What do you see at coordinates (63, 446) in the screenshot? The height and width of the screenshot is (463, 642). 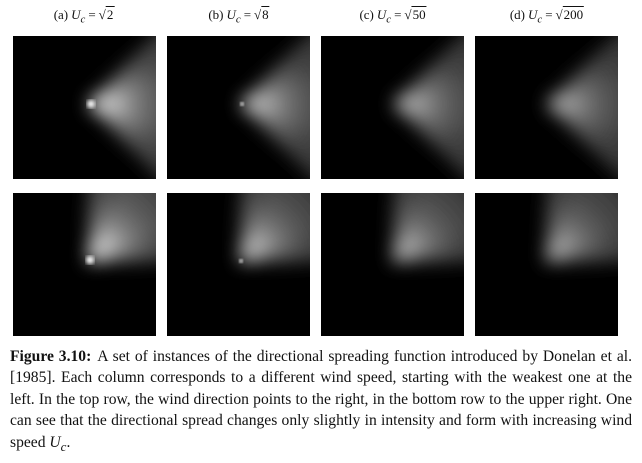 I see `caption-symbol-subscript: c` at bounding box center [63, 446].